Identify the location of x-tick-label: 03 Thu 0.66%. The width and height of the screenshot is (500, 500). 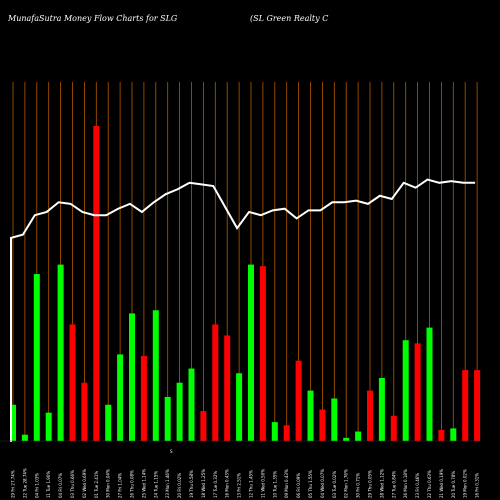
(72, 484).